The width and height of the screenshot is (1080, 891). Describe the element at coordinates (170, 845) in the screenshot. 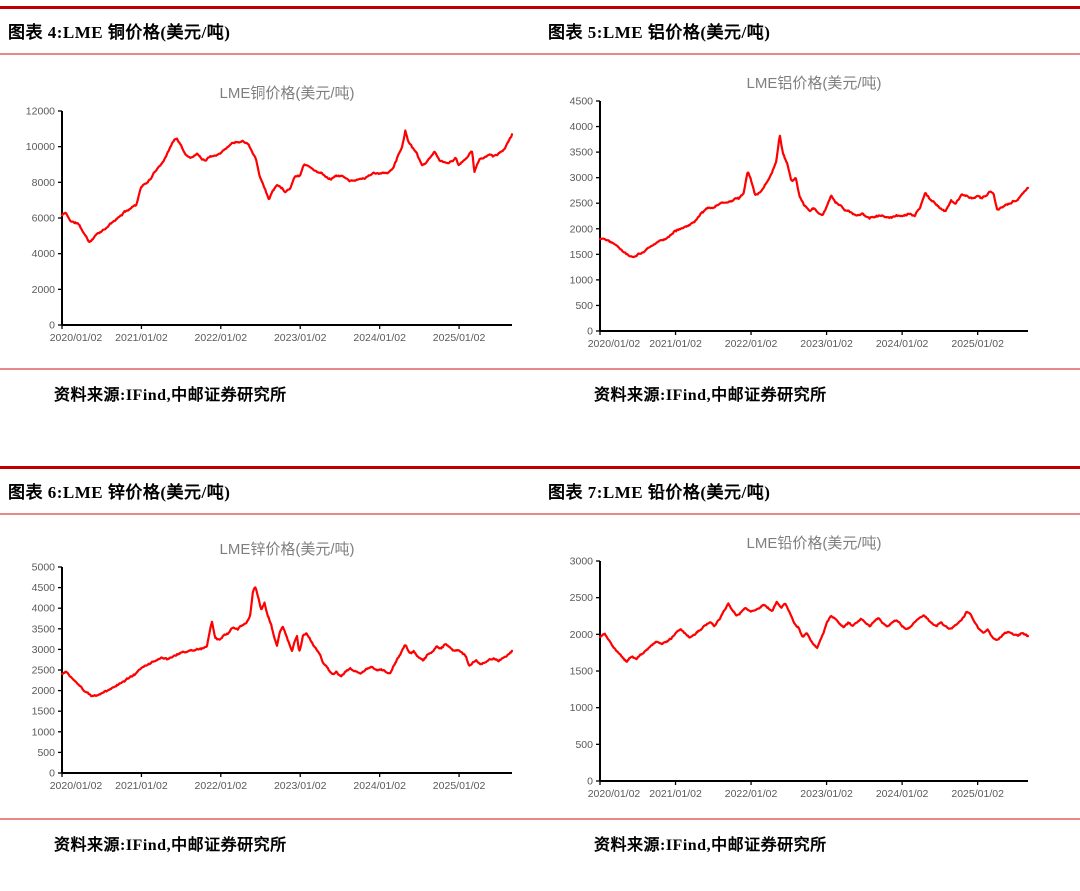

I see `figure-6-source: 资料来源:IFind,中邮证券研究所` at that location.